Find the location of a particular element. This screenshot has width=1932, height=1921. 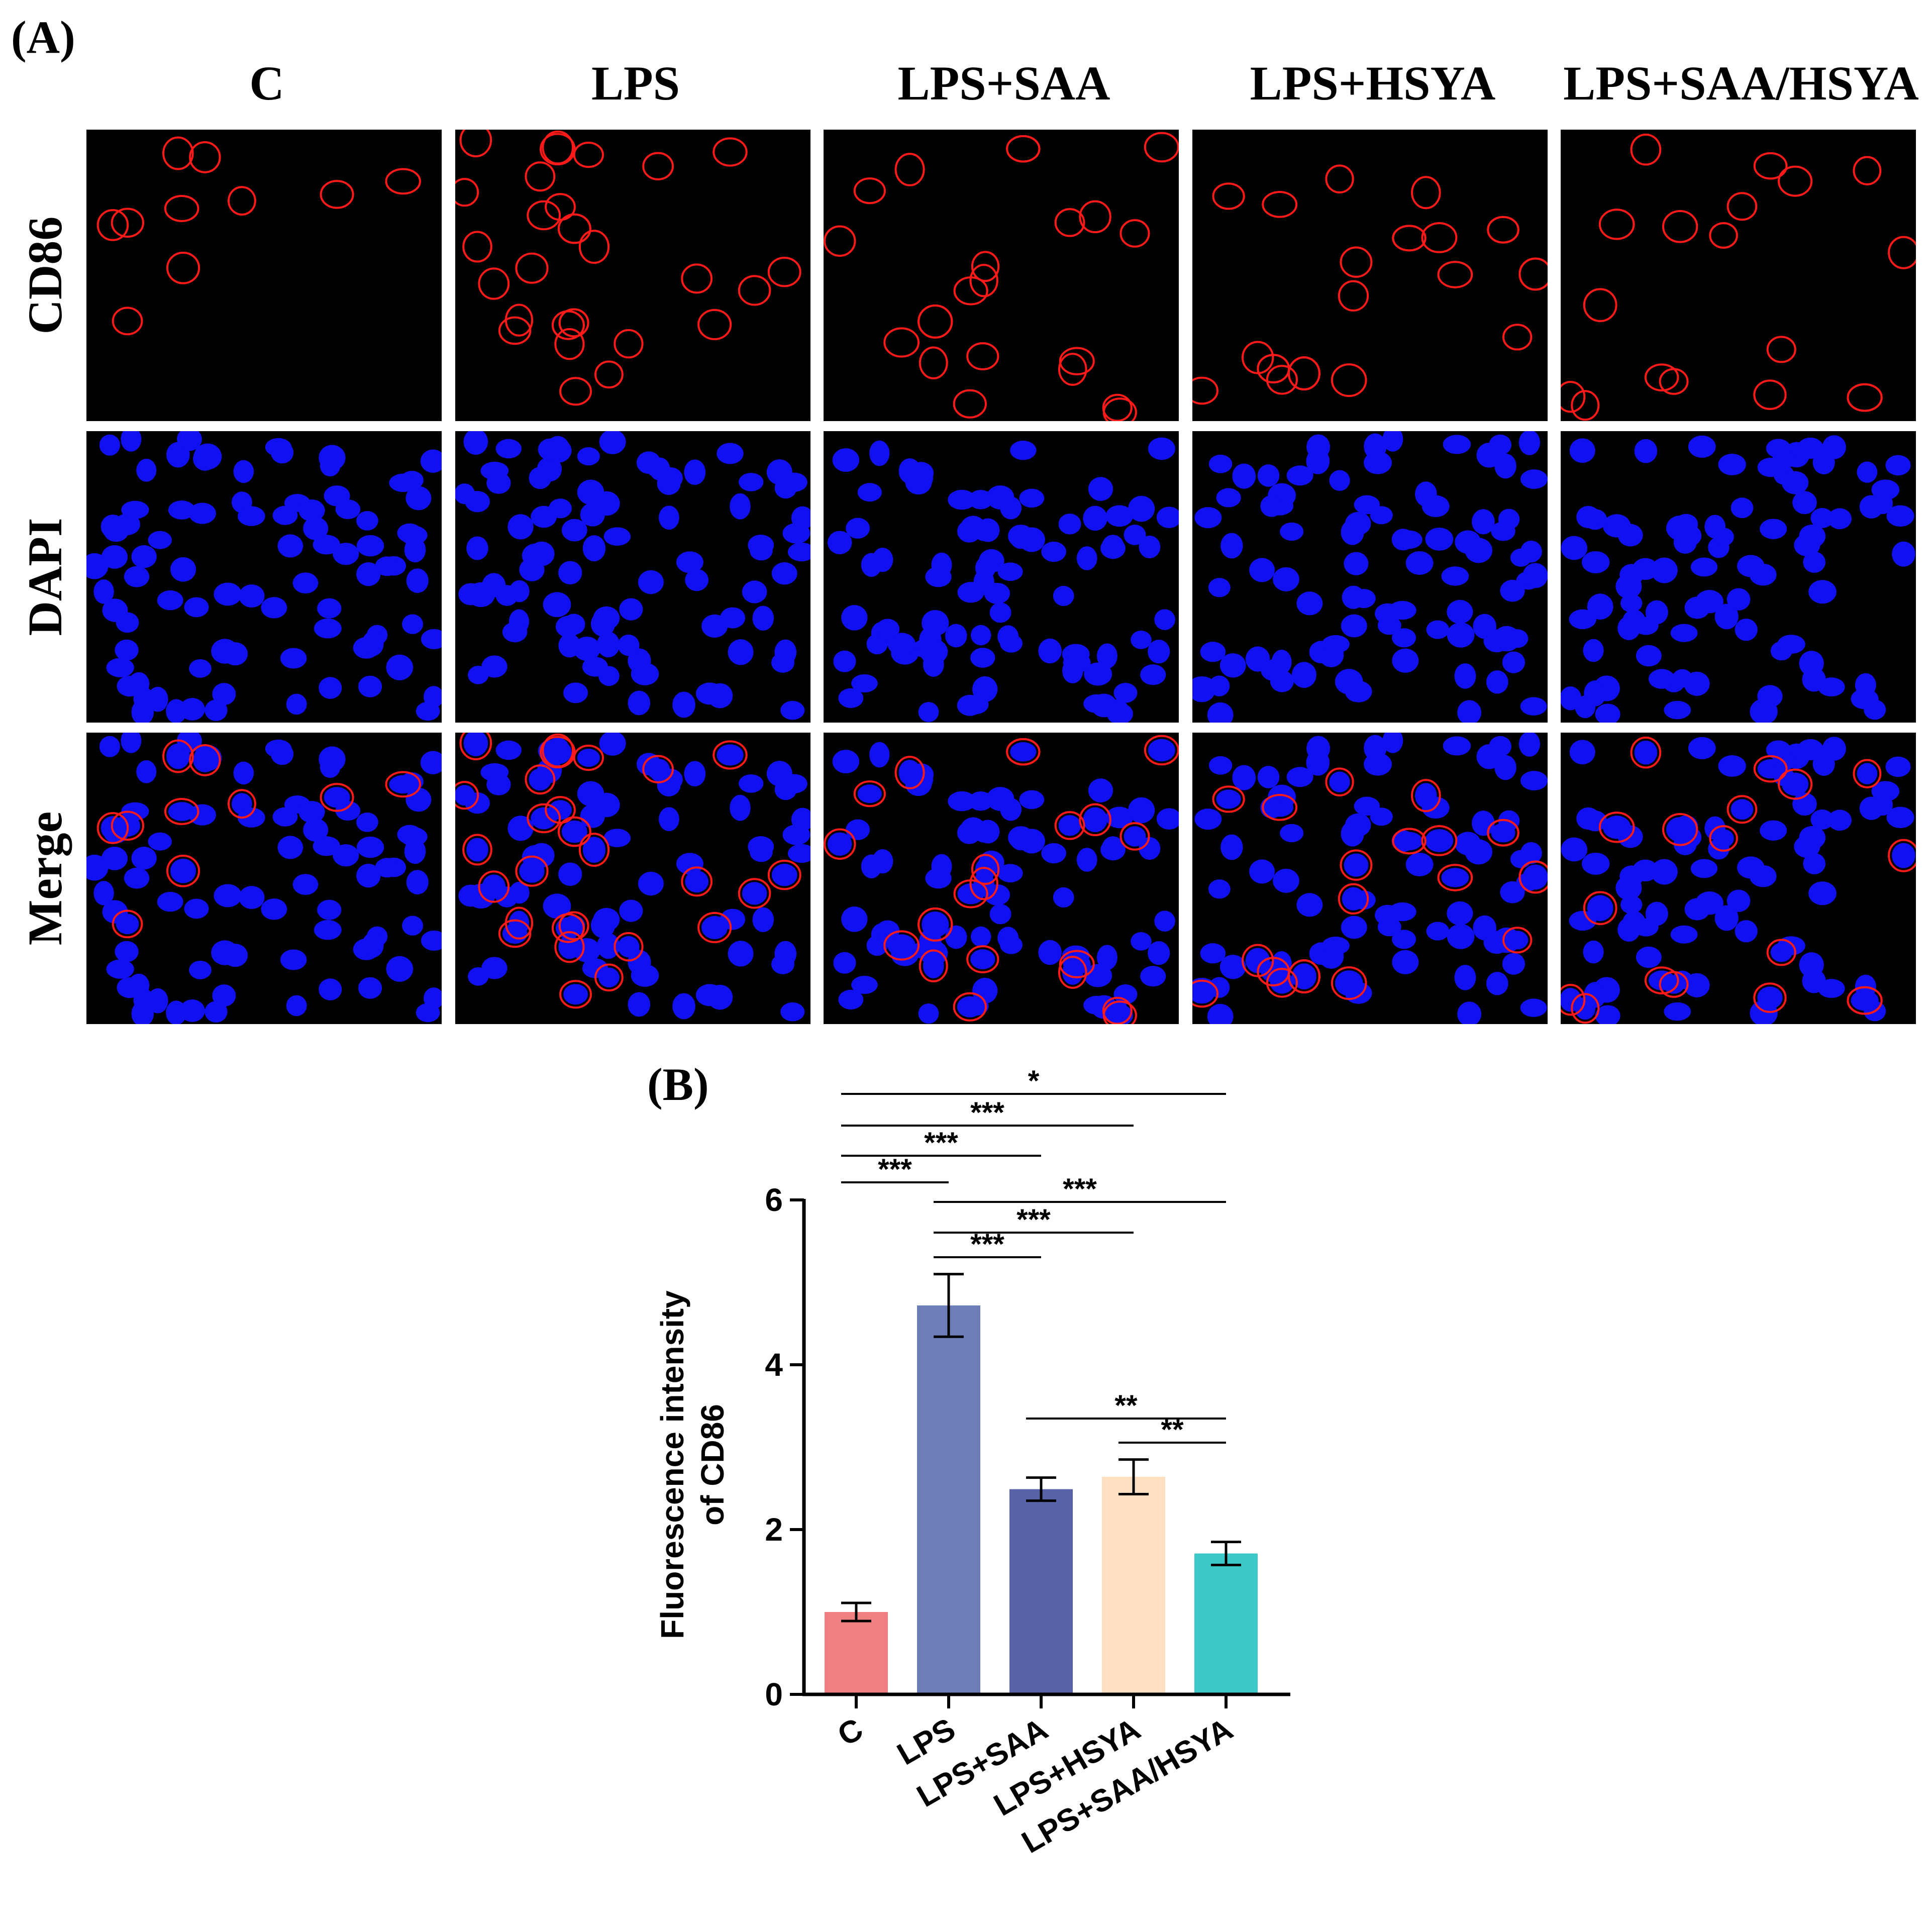

y-tick-label: 0 is located at coordinates (774, 1694).